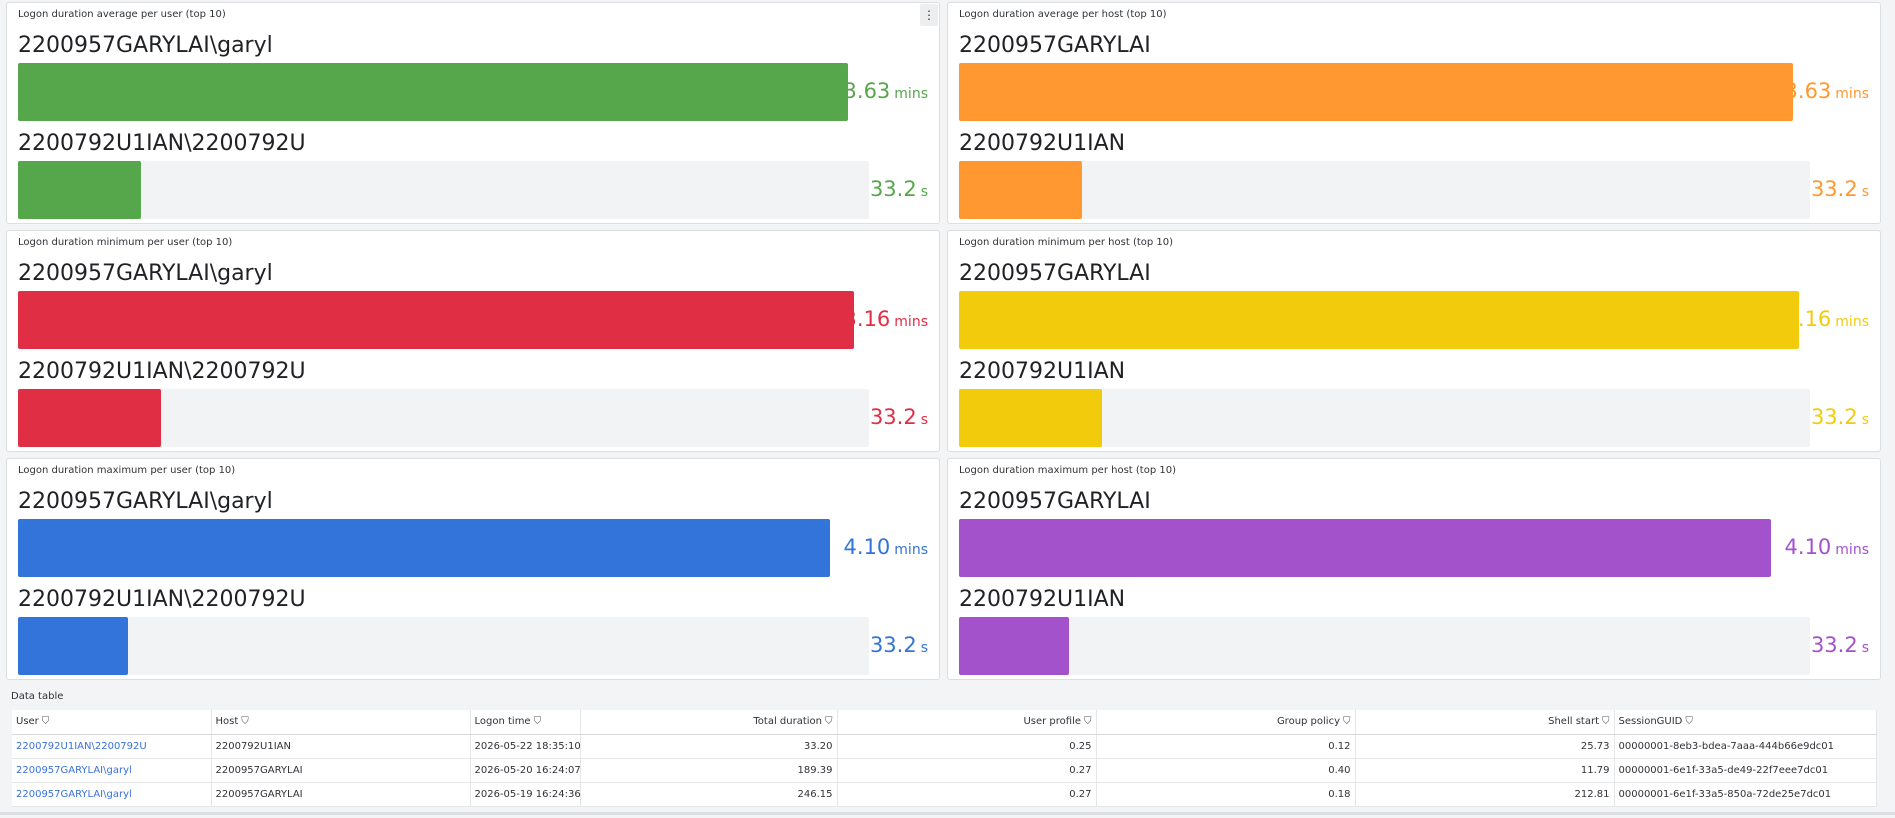 Image resolution: width=1895 pixels, height=818 pixels. What do you see at coordinates (1226, 722) in the screenshot?
I see `column-header-group-policy: Group policy ⛉` at bounding box center [1226, 722].